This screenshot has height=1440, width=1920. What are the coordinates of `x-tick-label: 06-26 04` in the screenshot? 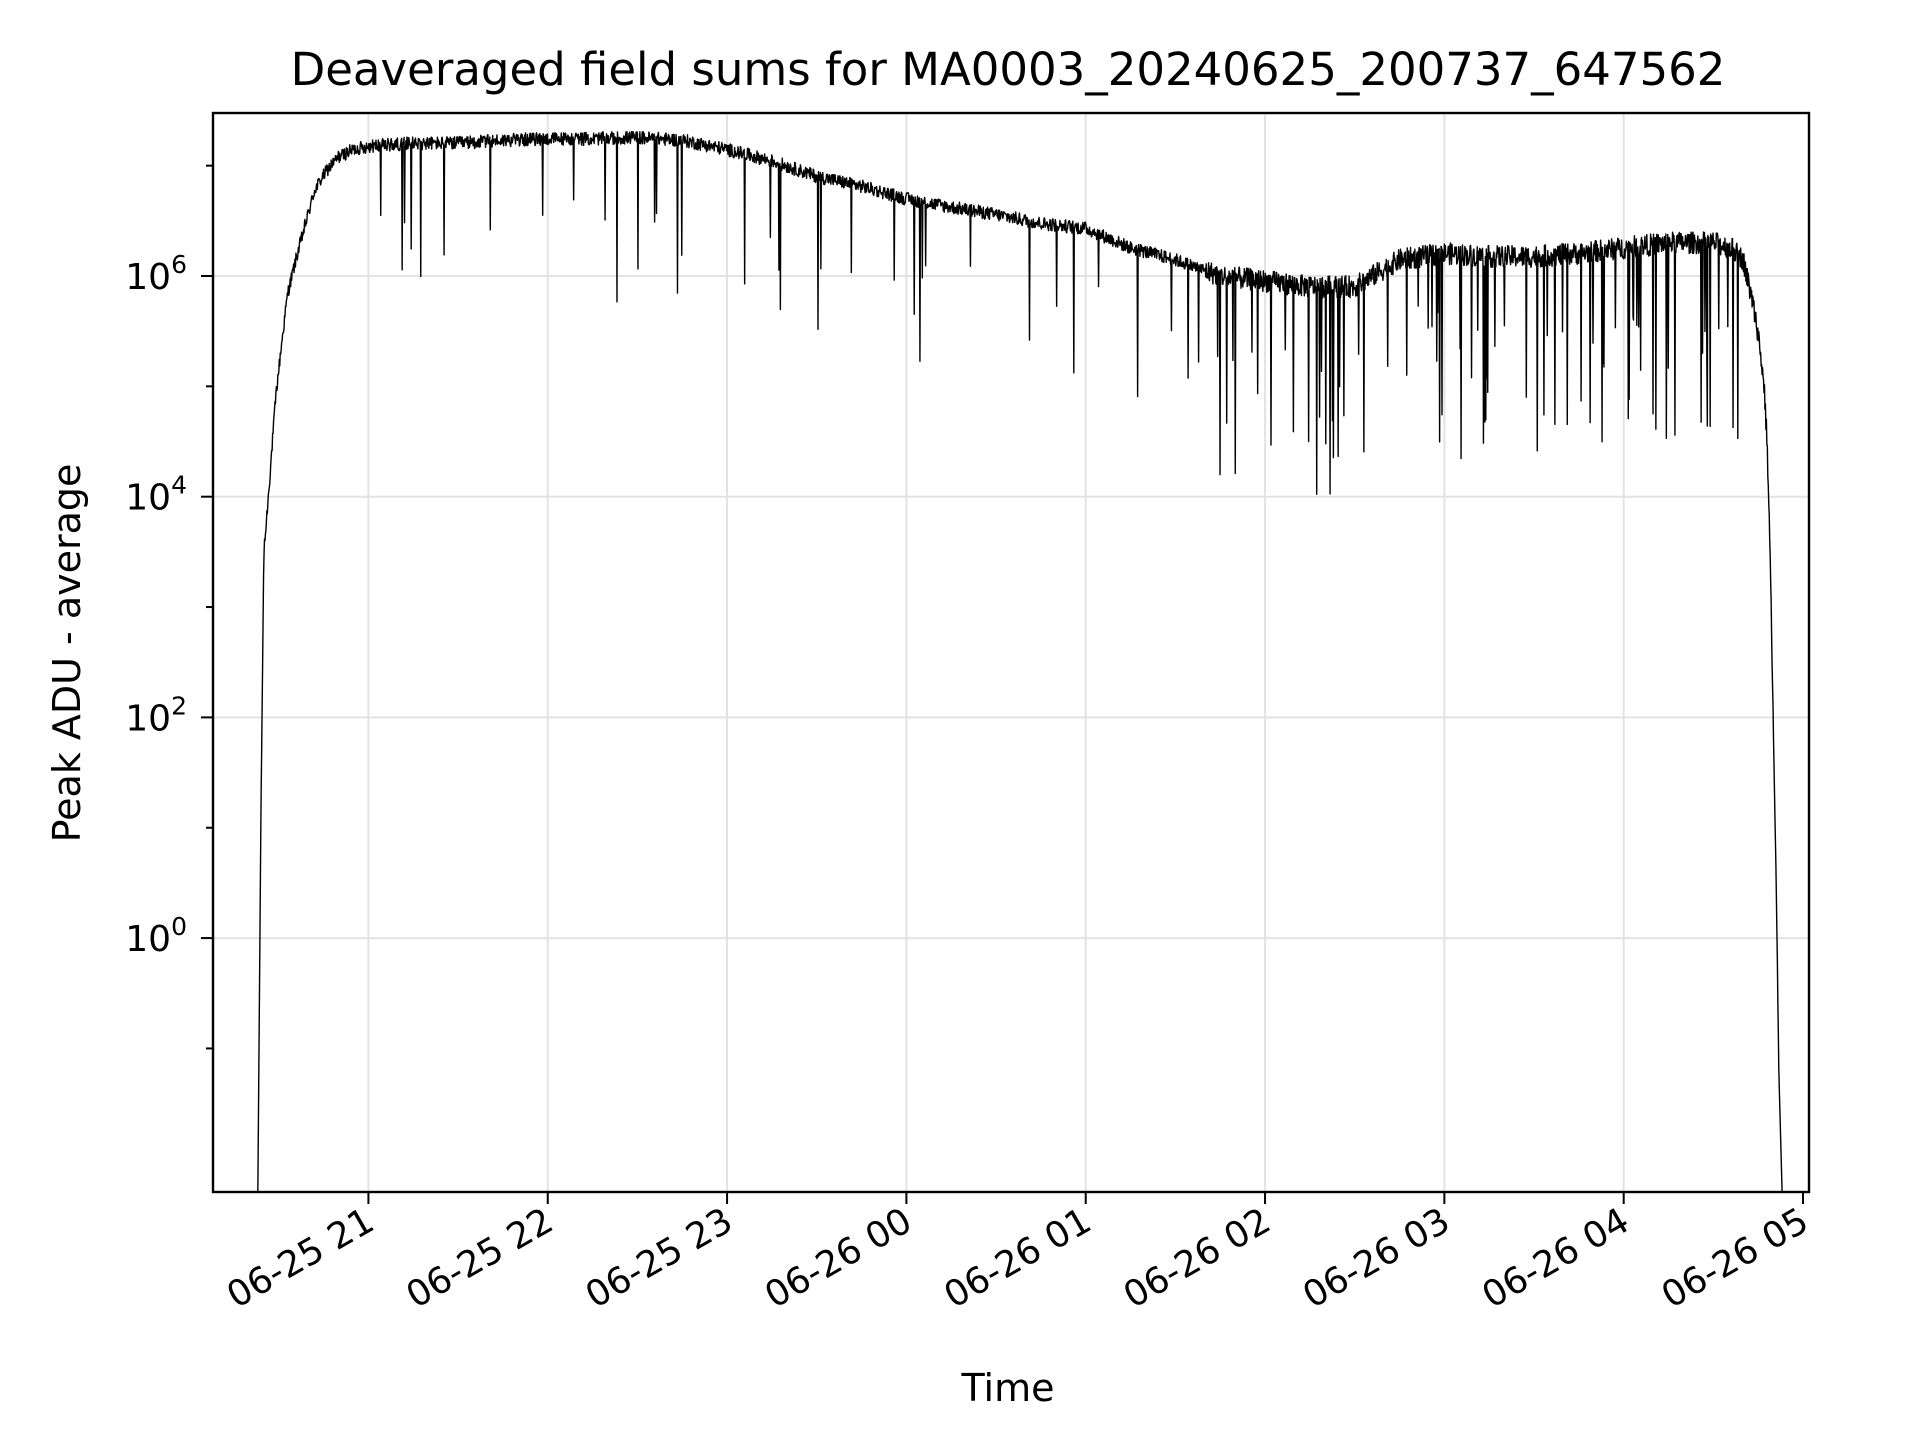 It's located at (1556, 1258).